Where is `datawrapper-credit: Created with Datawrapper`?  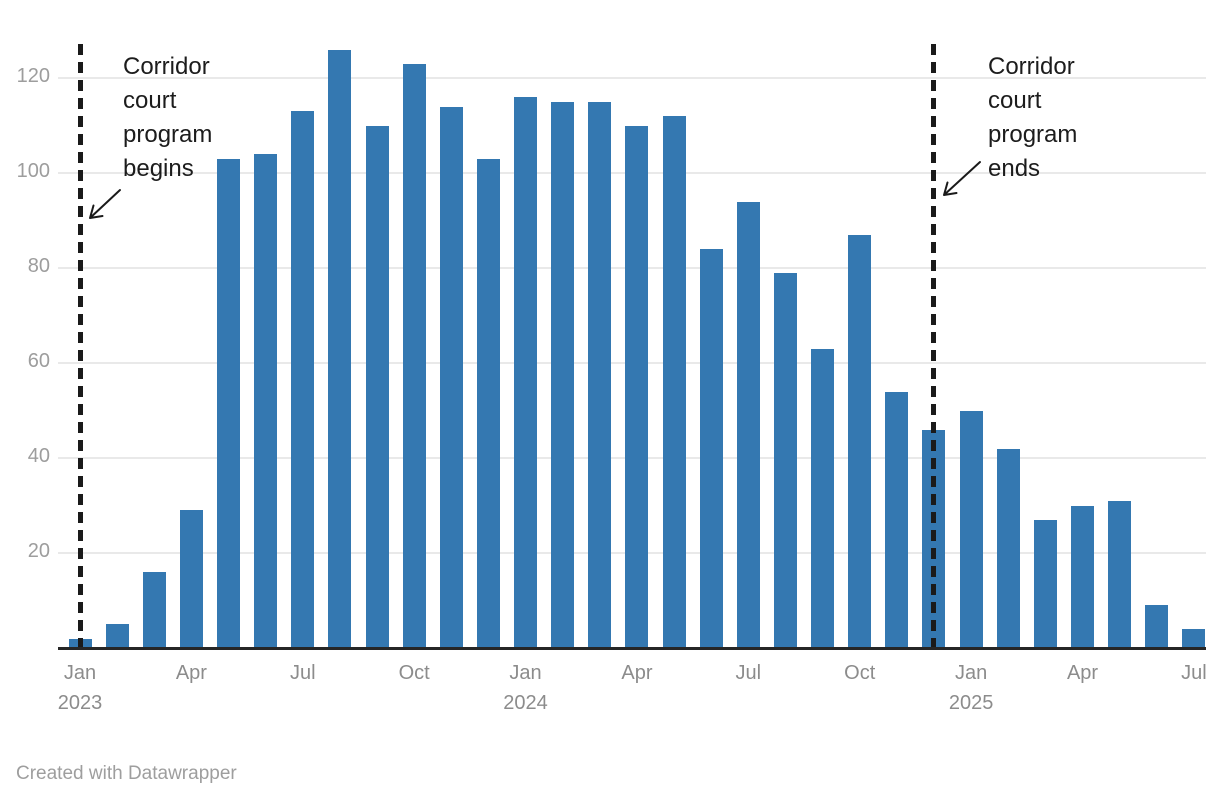 datawrapper-credit: Created with Datawrapper is located at coordinates (126, 773).